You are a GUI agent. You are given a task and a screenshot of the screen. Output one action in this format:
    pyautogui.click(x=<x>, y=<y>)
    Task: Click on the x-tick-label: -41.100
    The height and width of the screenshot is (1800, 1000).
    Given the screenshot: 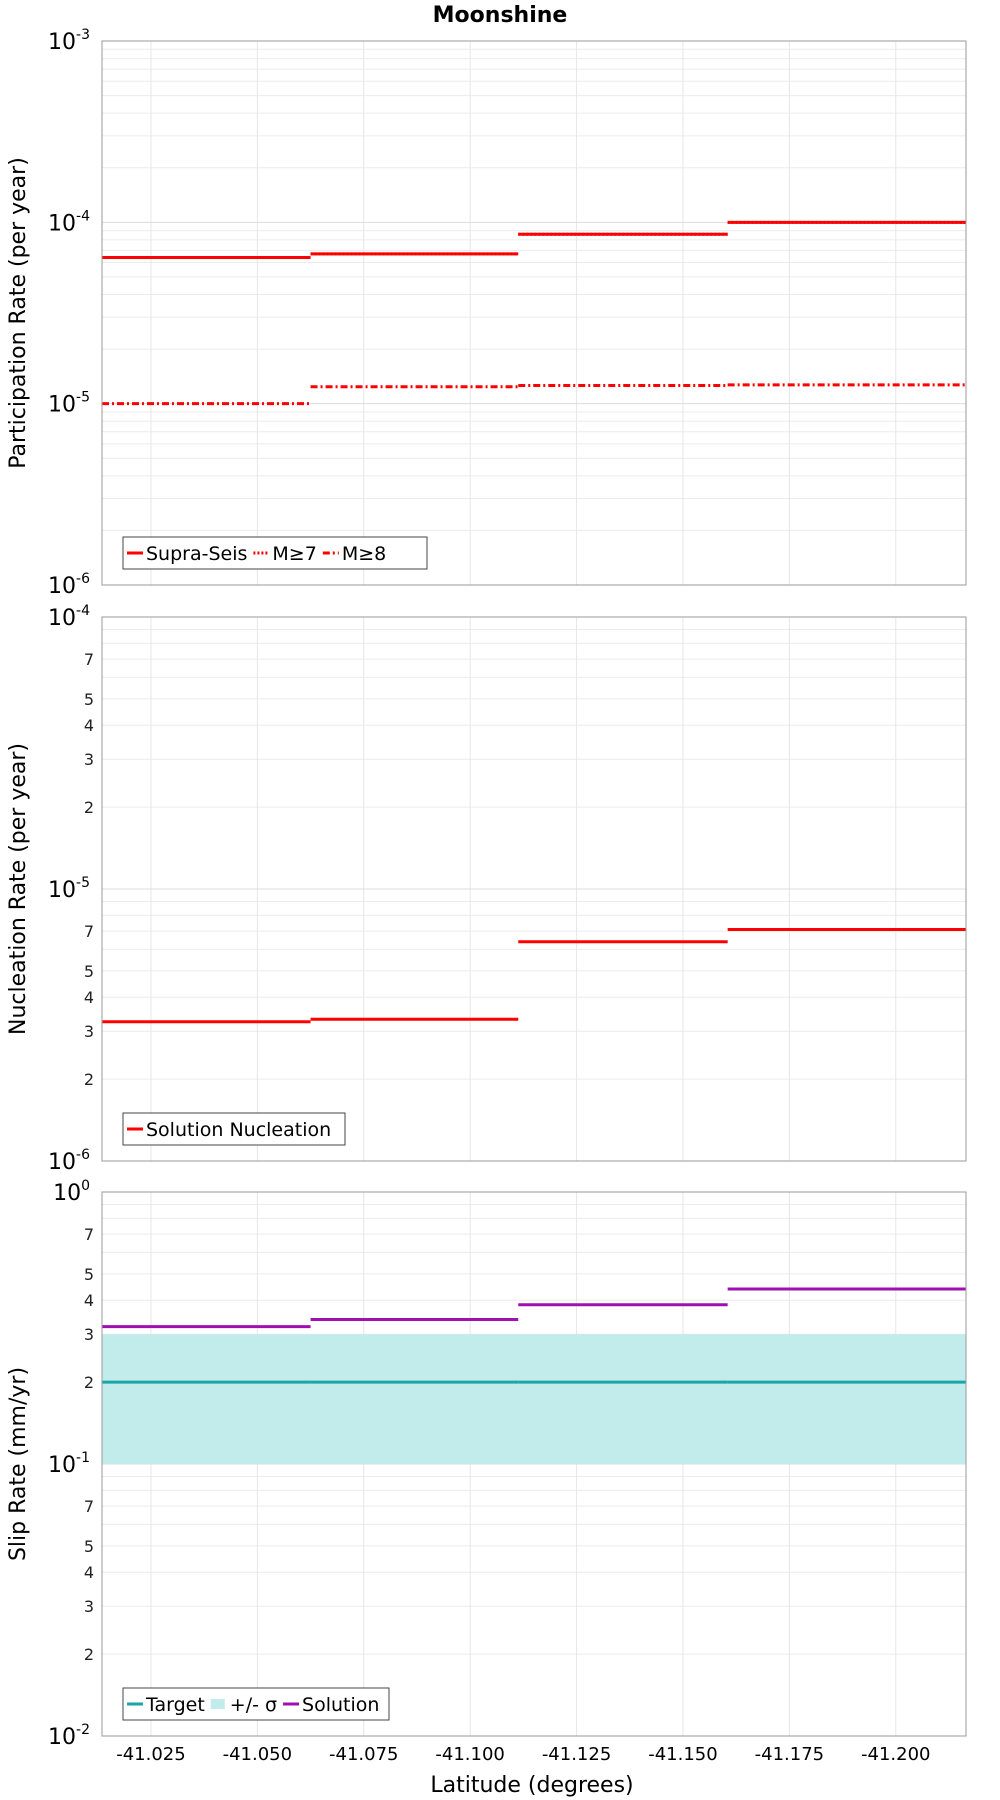 What is the action you would take?
    pyautogui.click(x=469, y=1754)
    